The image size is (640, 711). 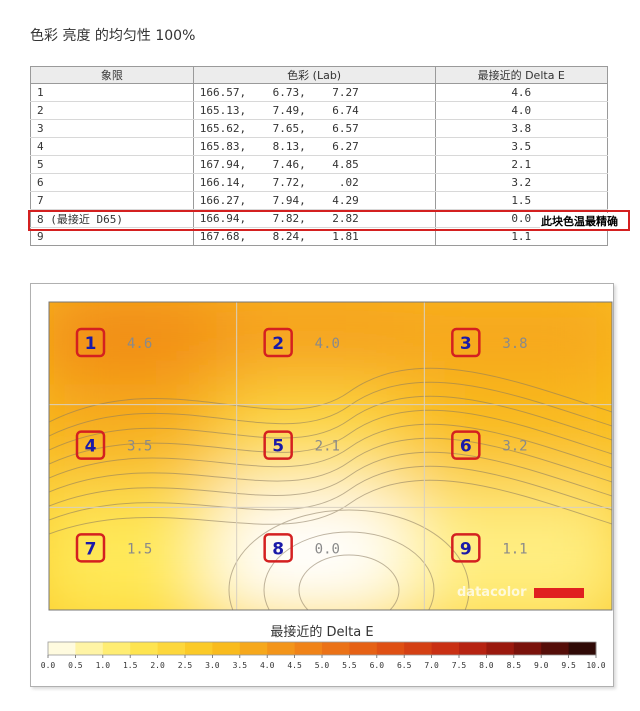 I want to click on quadrant-cell: 9, so click(x=112, y=236).